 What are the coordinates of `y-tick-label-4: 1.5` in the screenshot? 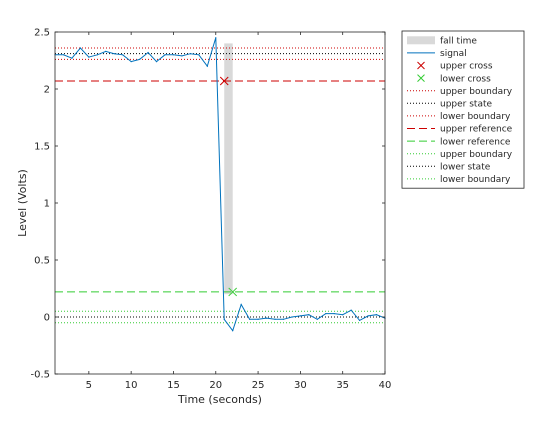 It's located at (42, 147).